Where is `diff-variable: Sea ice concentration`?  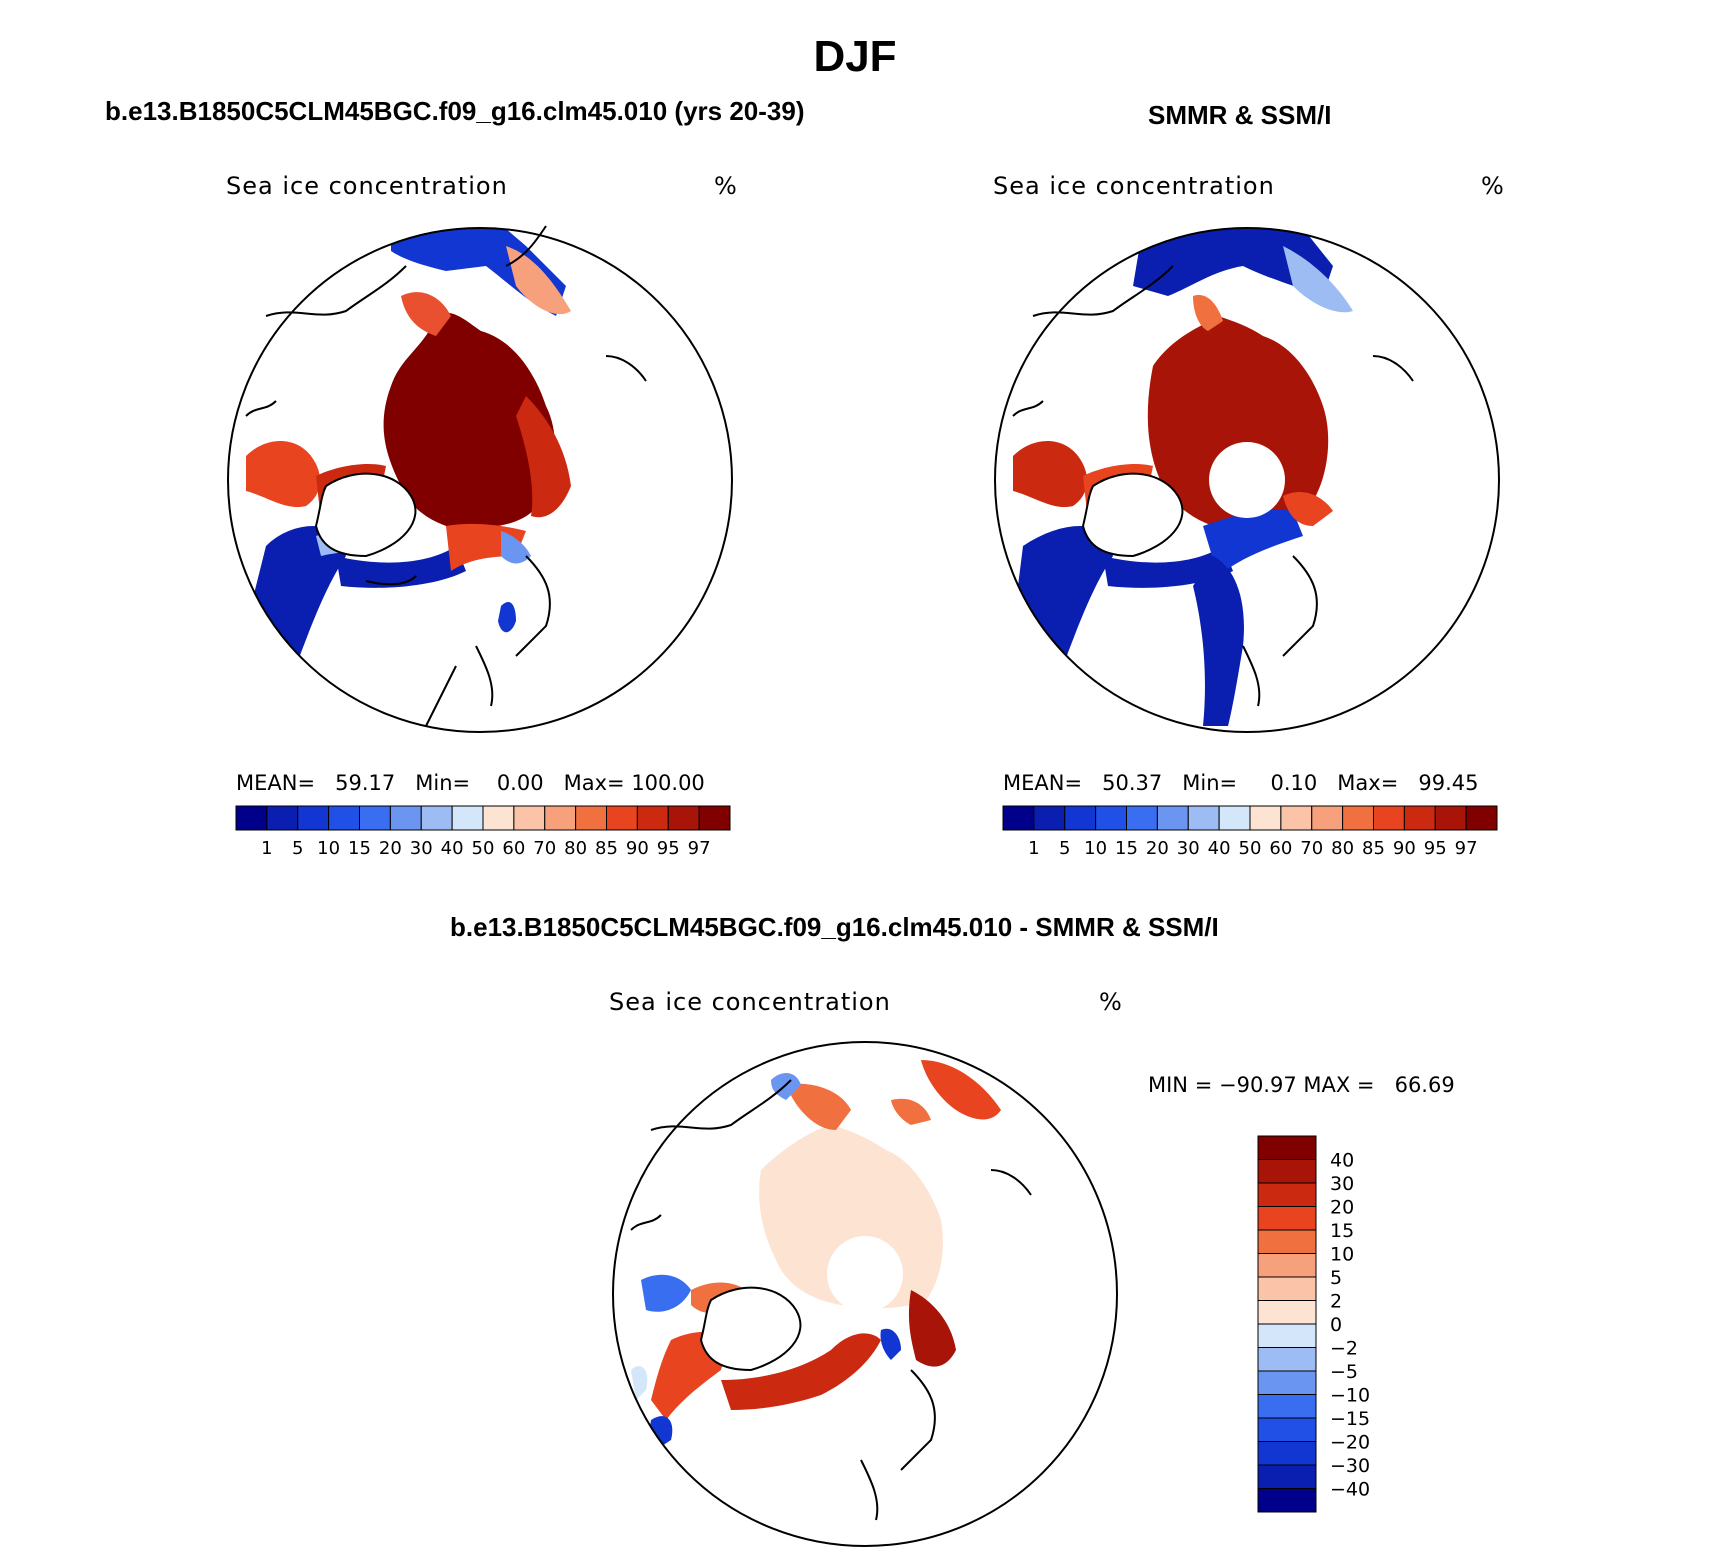
diff-variable: Sea ice concentration is located at coordinates (750, 1002).